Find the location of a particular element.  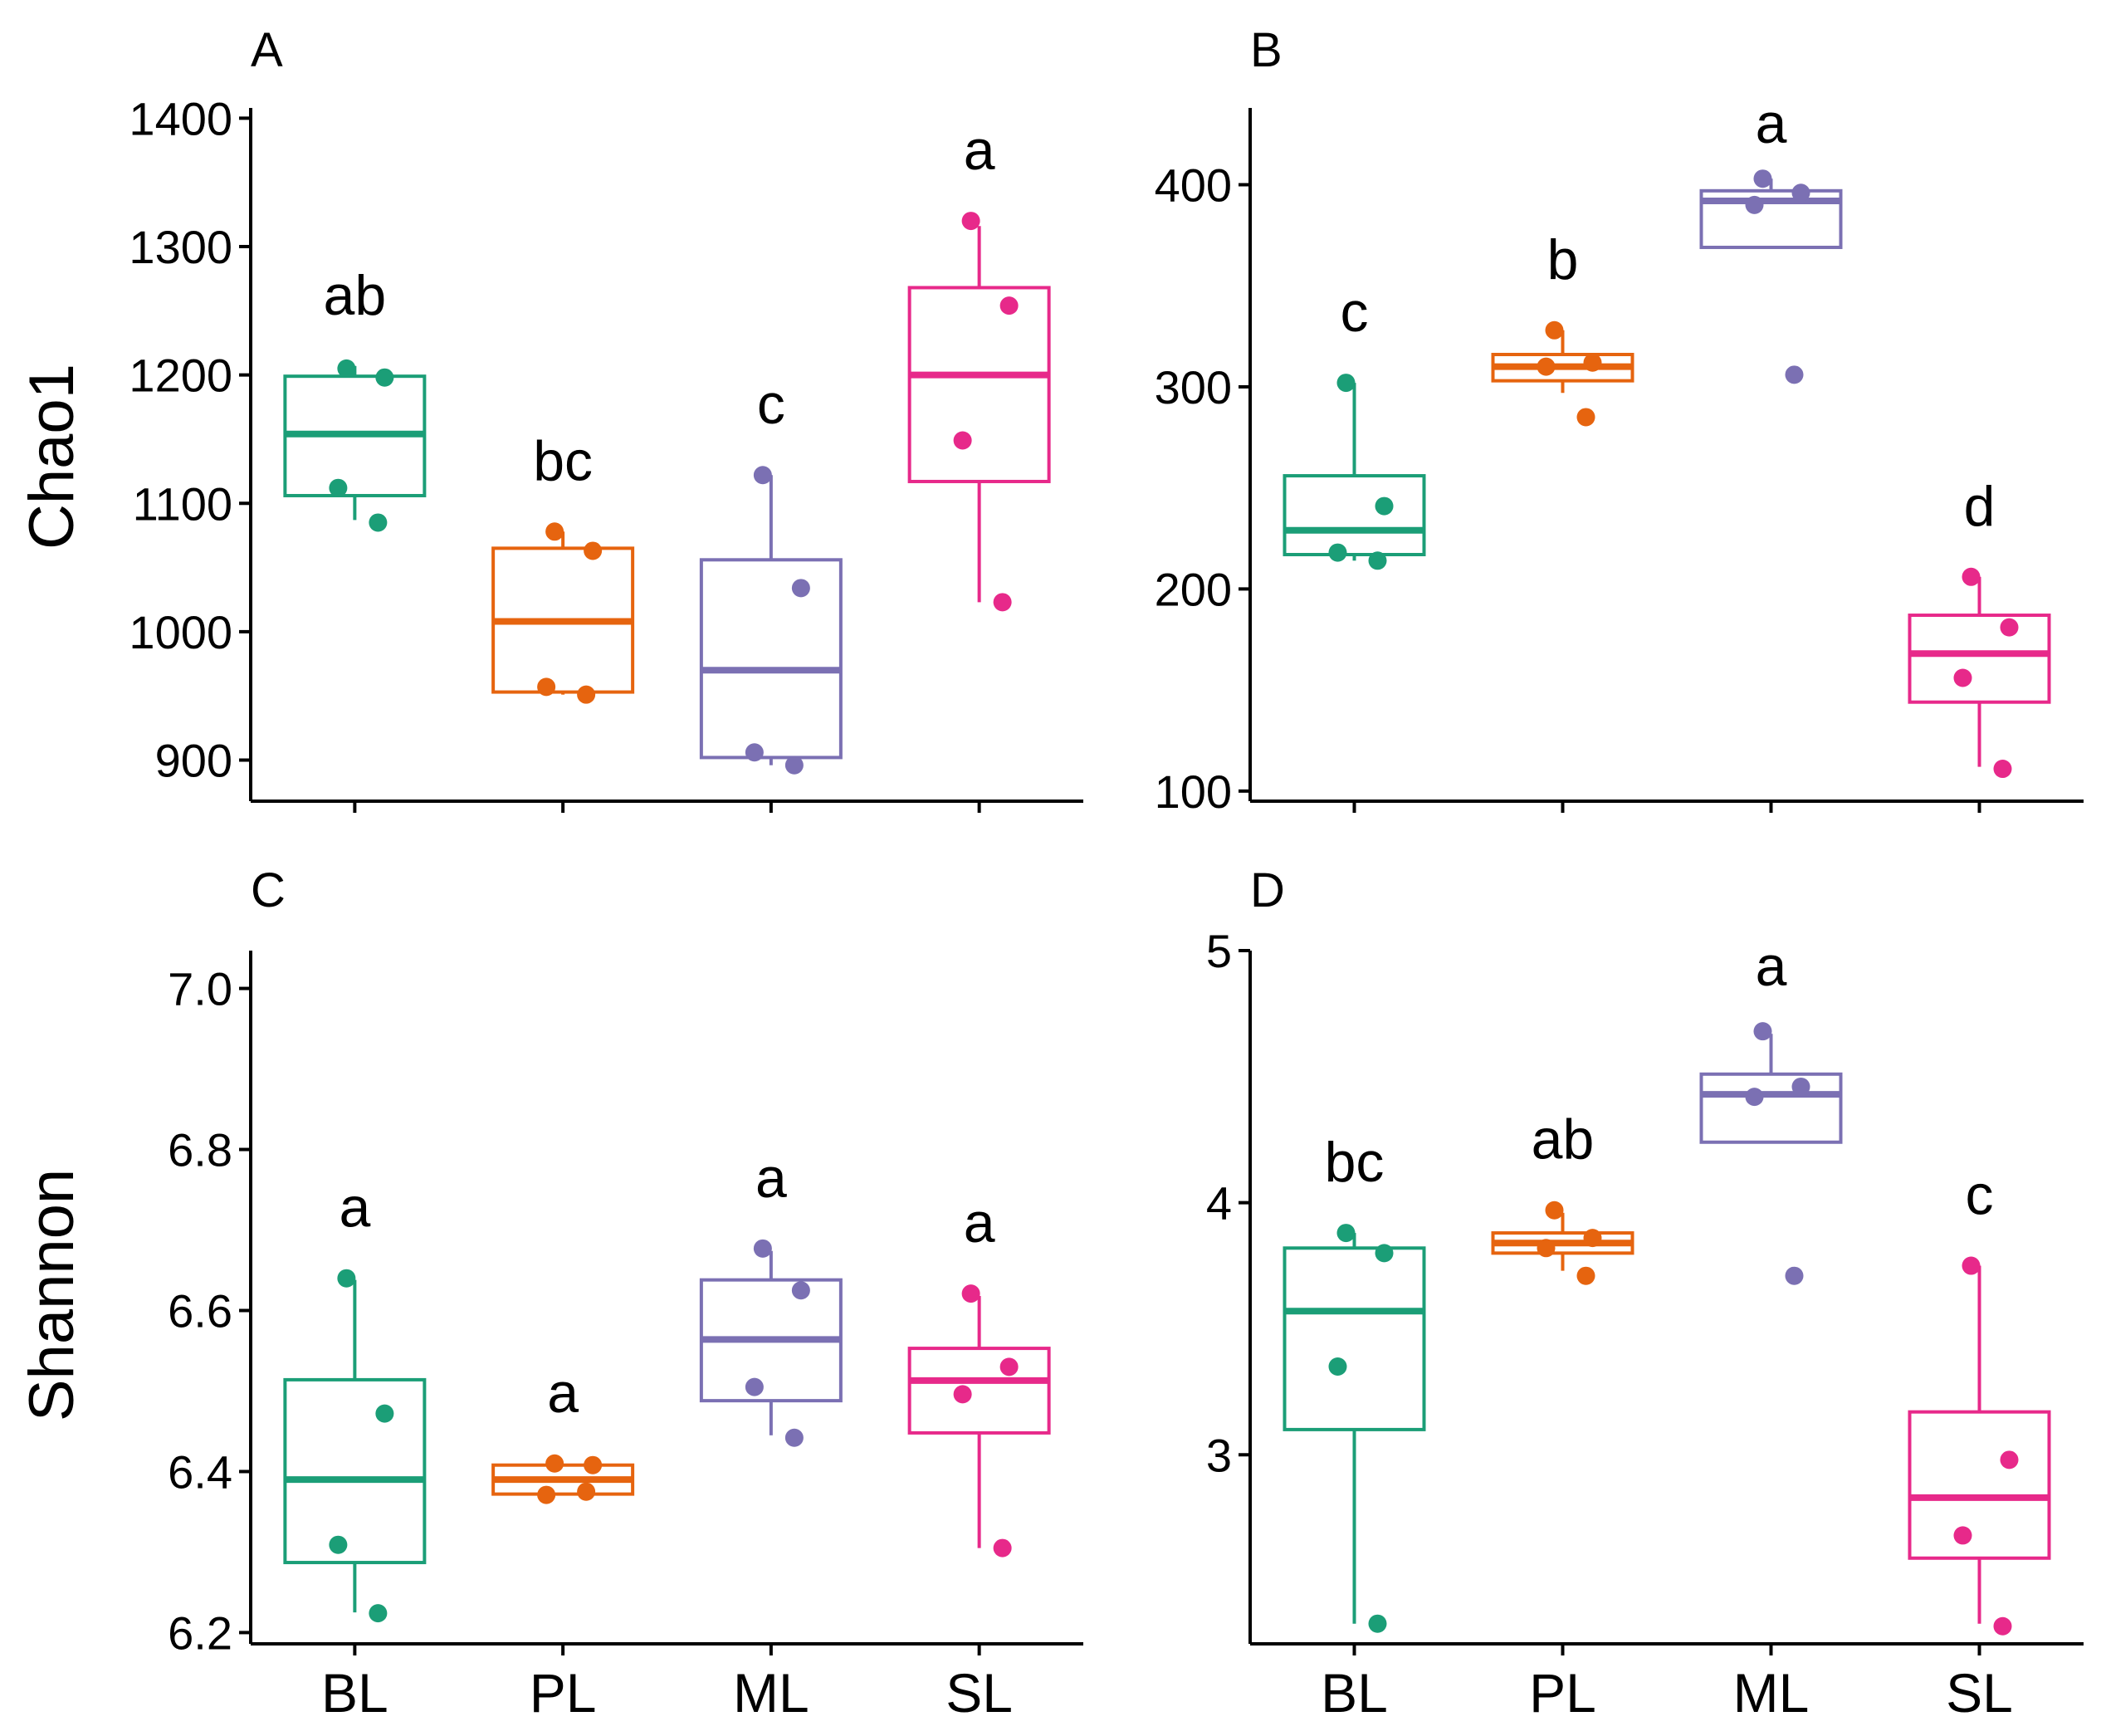

box-pl: ab is located at coordinates (1562, 1196).